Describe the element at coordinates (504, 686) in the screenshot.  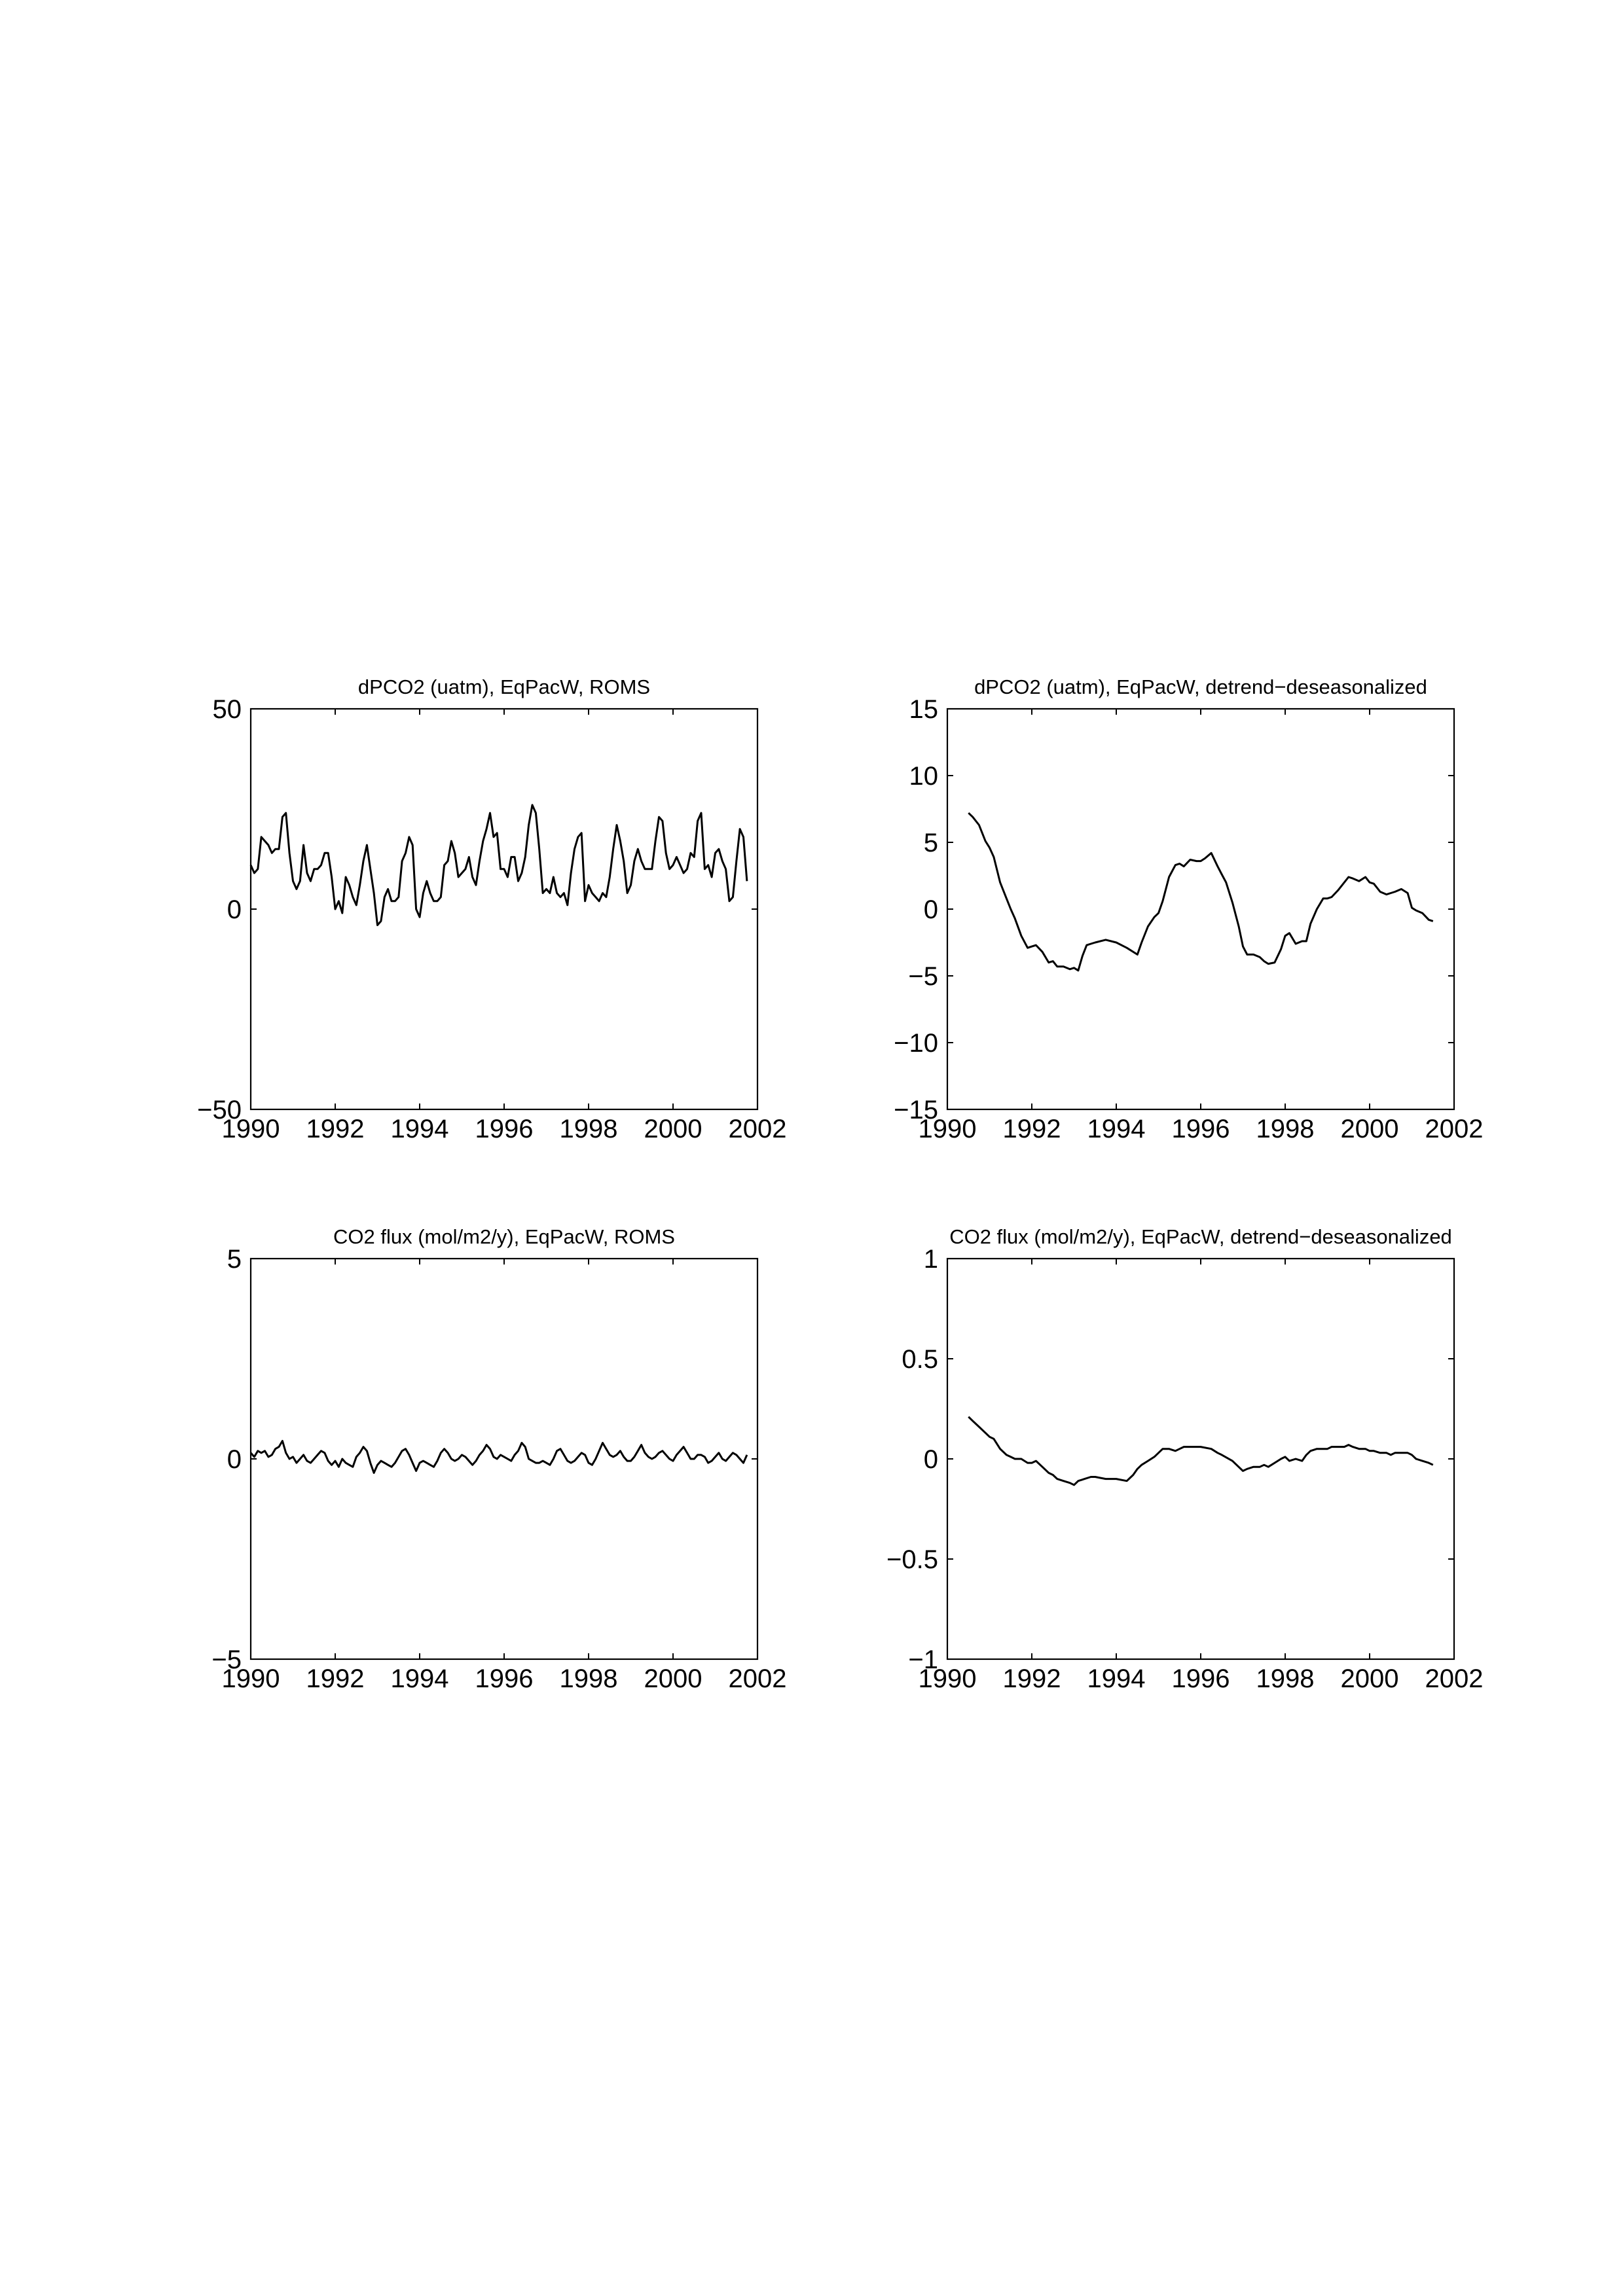
I see `subplot-title: dPCO2 (uatm), EqPacW, ROMS` at that location.